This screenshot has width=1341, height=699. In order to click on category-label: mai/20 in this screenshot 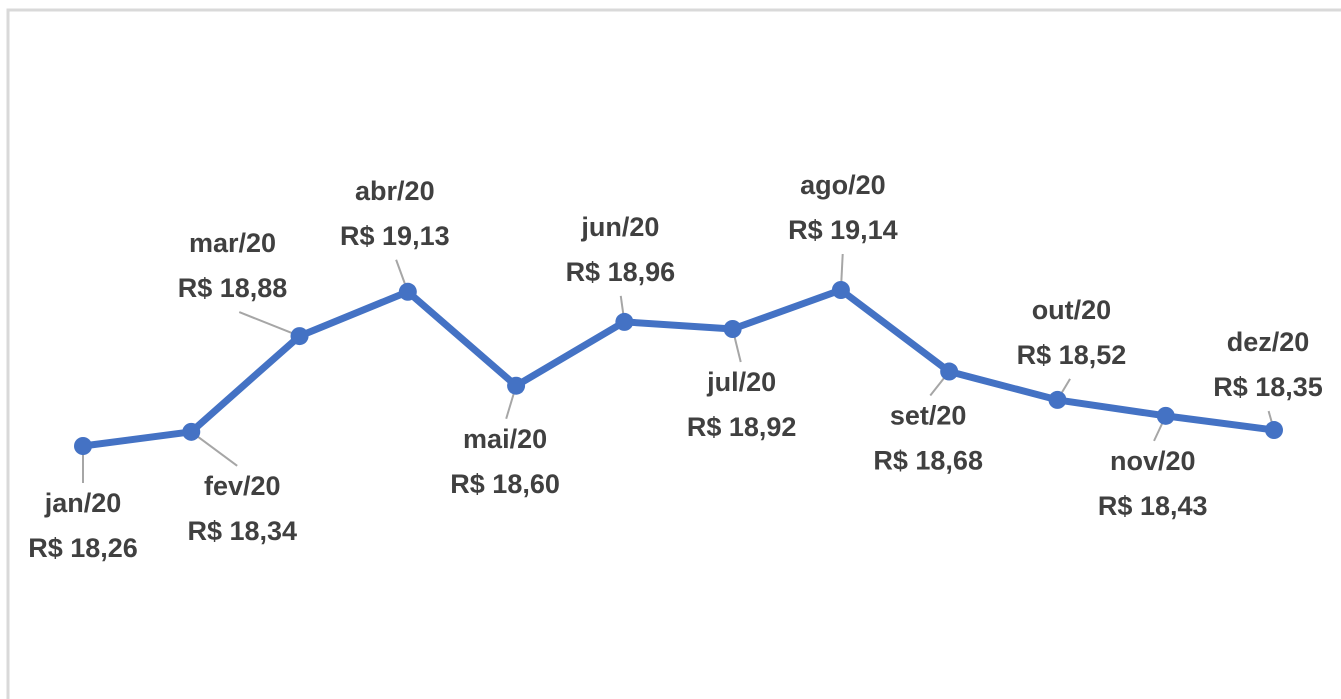, I will do `click(505, 439)`.